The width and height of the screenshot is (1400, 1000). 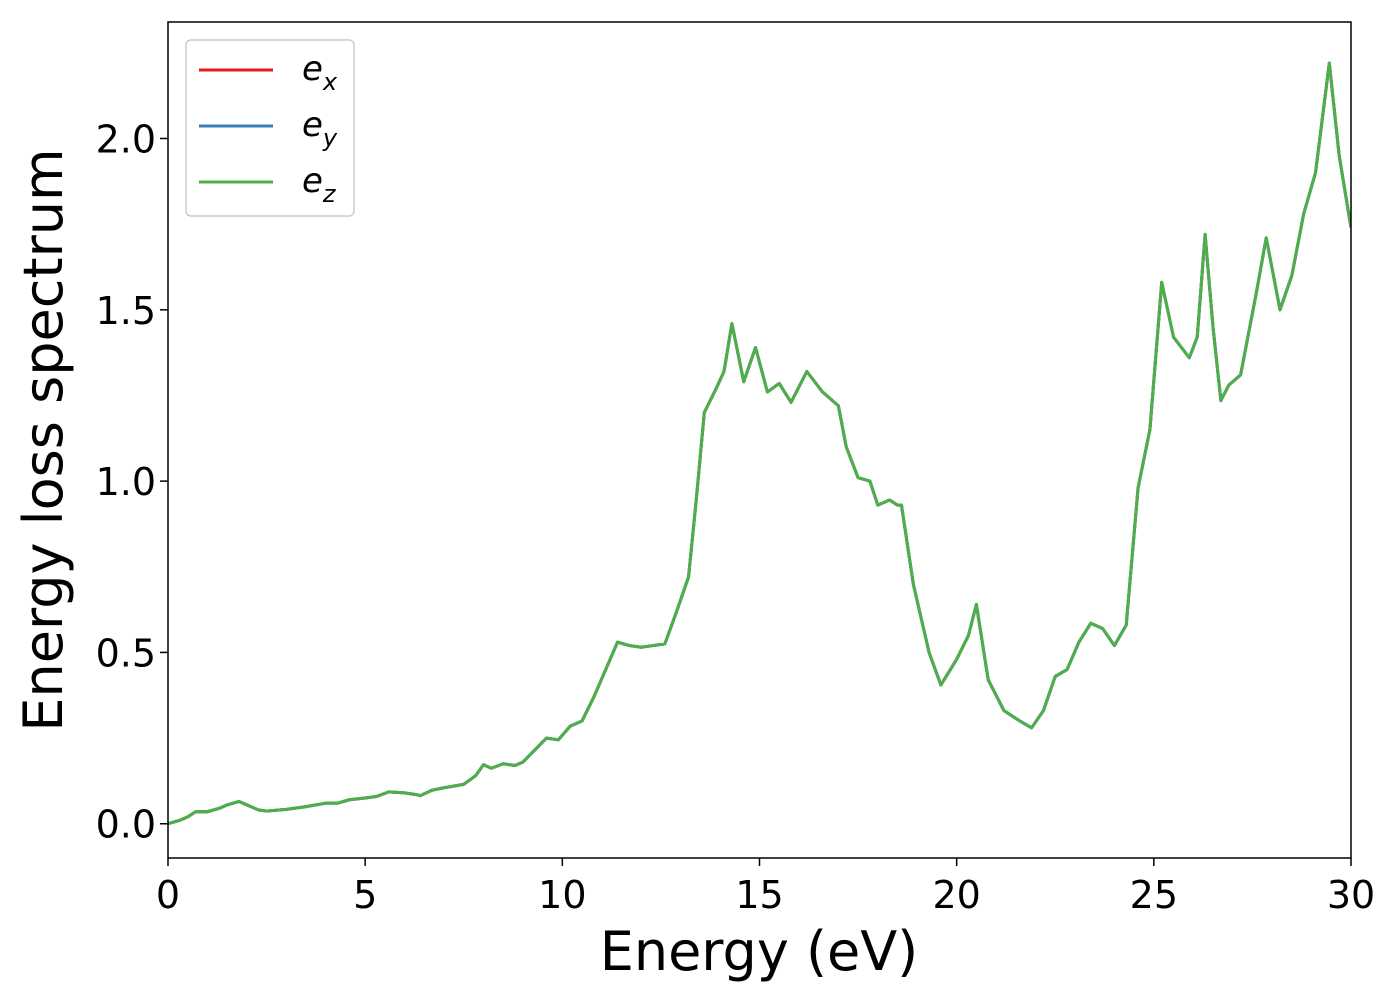 I want to click on y-tick-label: 0.0, so click(x=126, y=825).